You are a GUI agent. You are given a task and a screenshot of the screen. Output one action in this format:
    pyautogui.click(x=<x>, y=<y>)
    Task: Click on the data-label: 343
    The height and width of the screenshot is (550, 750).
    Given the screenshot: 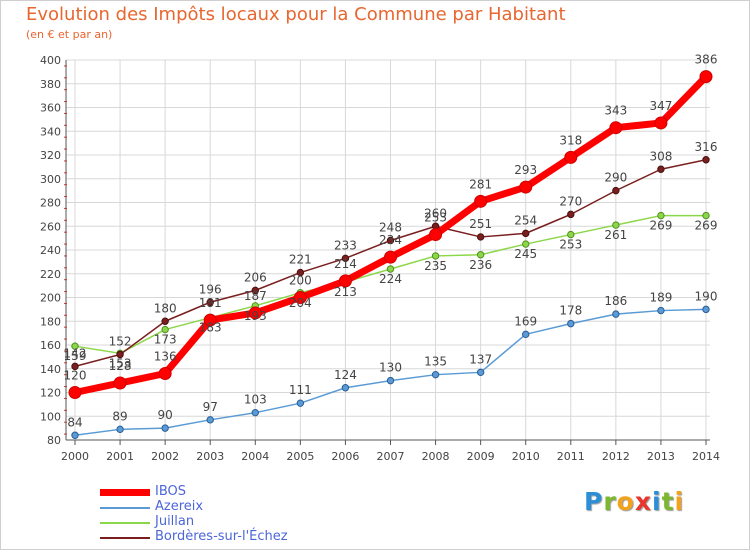 What is the action you would take?
    pyautogui.click(x=615, y=111)
    